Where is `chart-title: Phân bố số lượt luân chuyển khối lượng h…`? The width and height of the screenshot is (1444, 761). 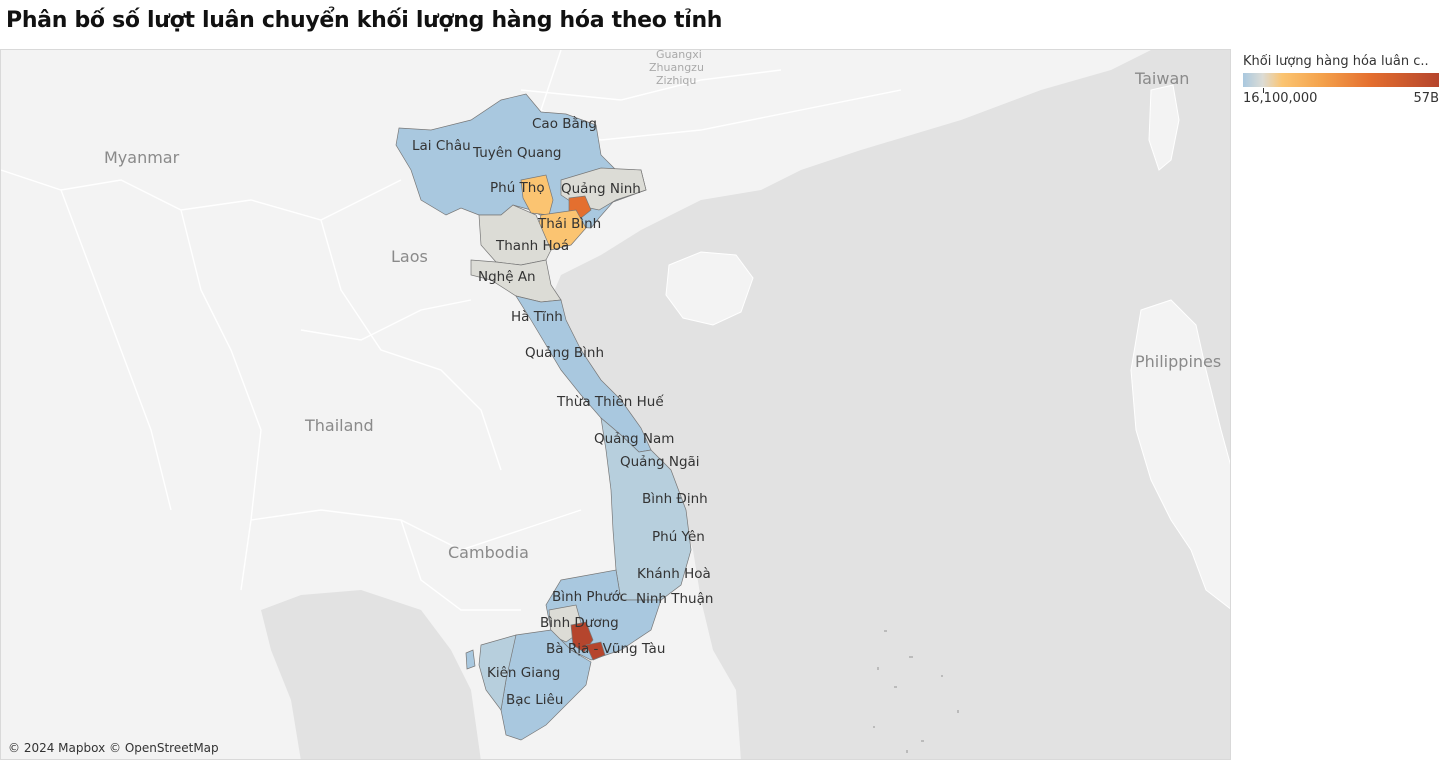 chart-title: Phân bố số lượt luân chuyển khối lượng h… is located at coordinates (364, 20).